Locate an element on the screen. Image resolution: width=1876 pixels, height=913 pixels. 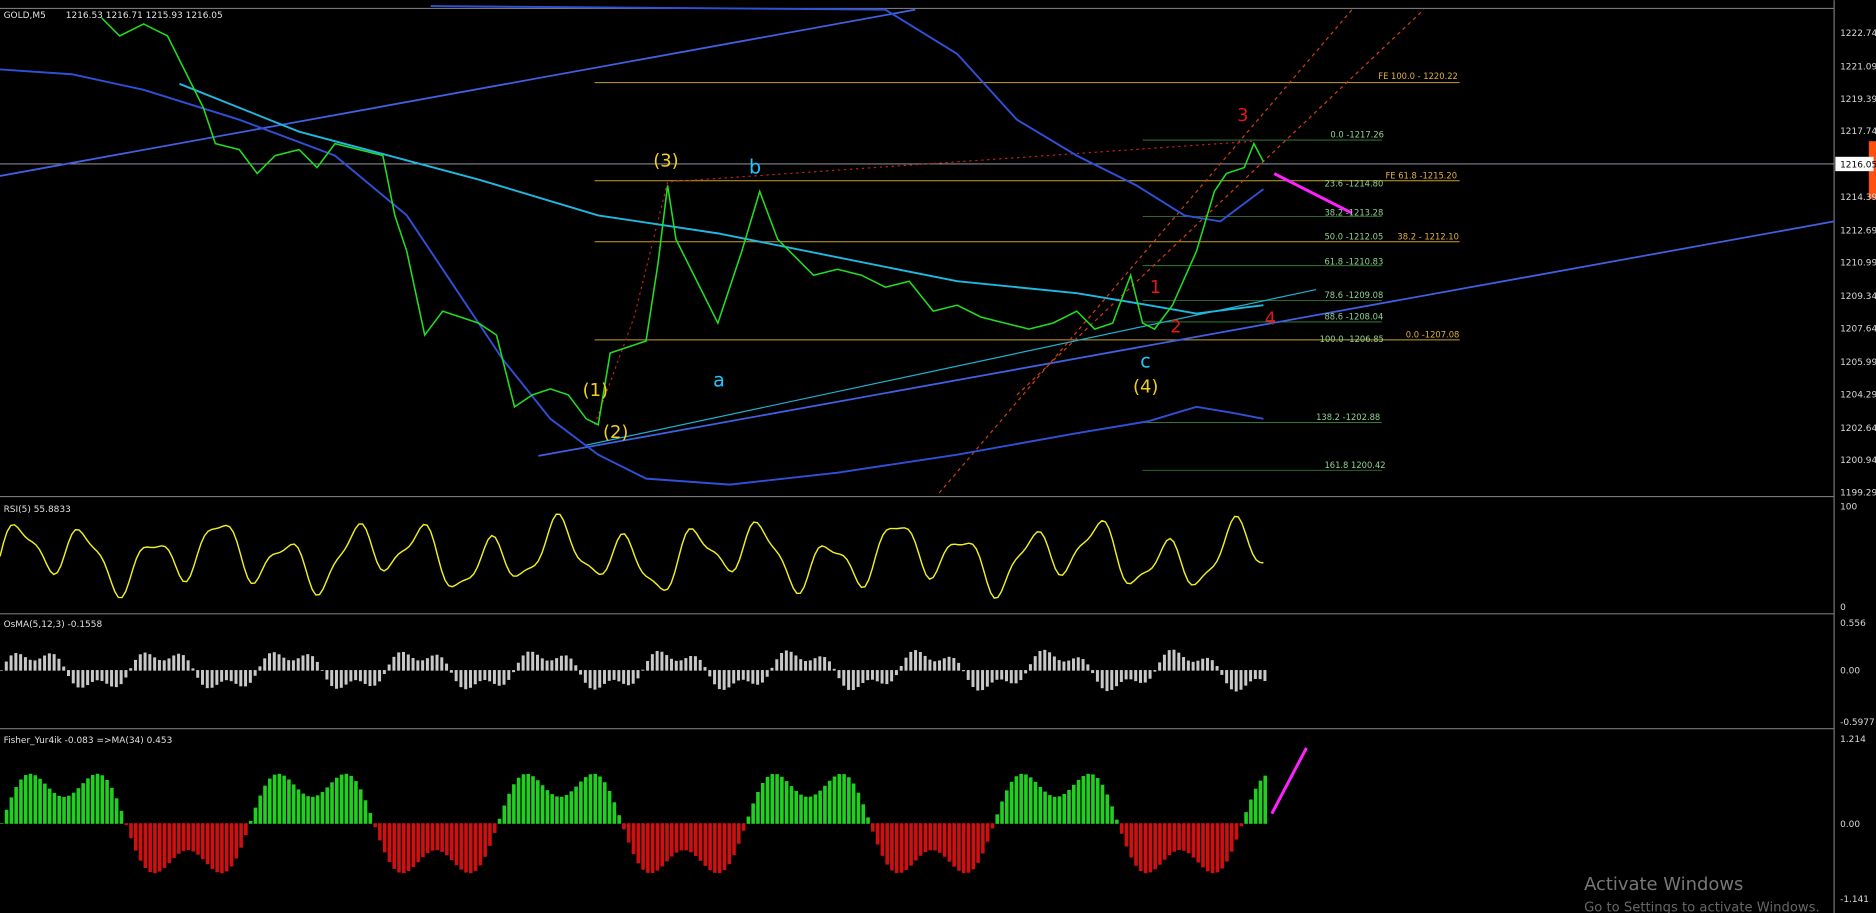
fe-label: 0.0 -1207.08 is located at coordinates (1433, 334).